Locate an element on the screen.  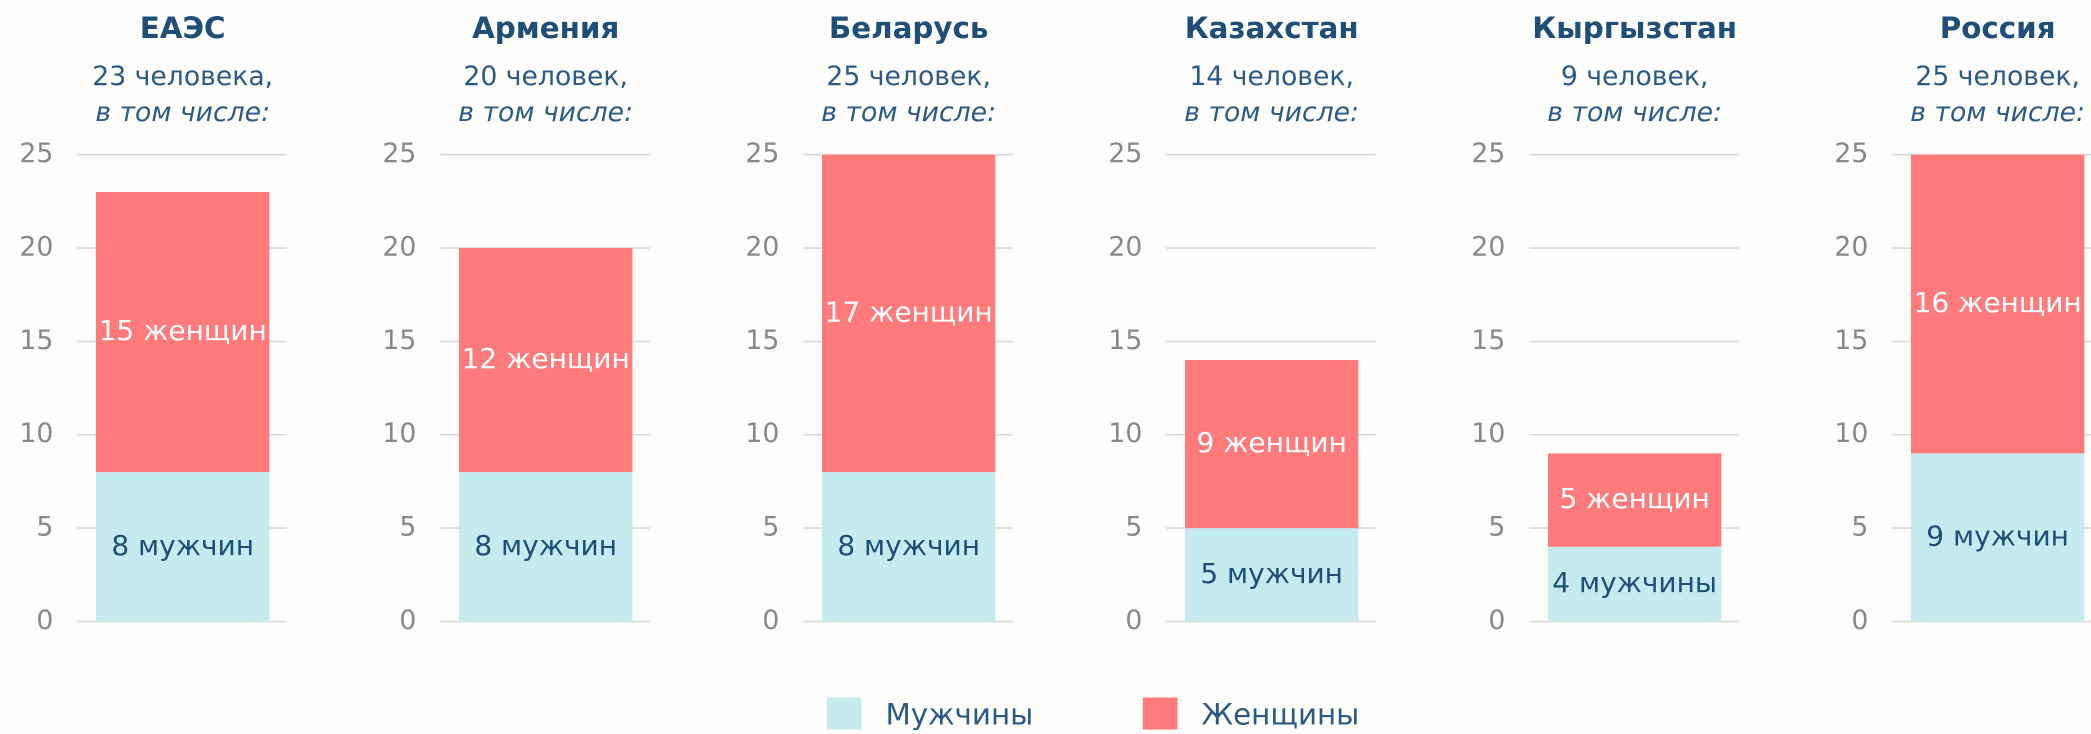
value-label: 5 женщин is located at coordinates (1634, 498).